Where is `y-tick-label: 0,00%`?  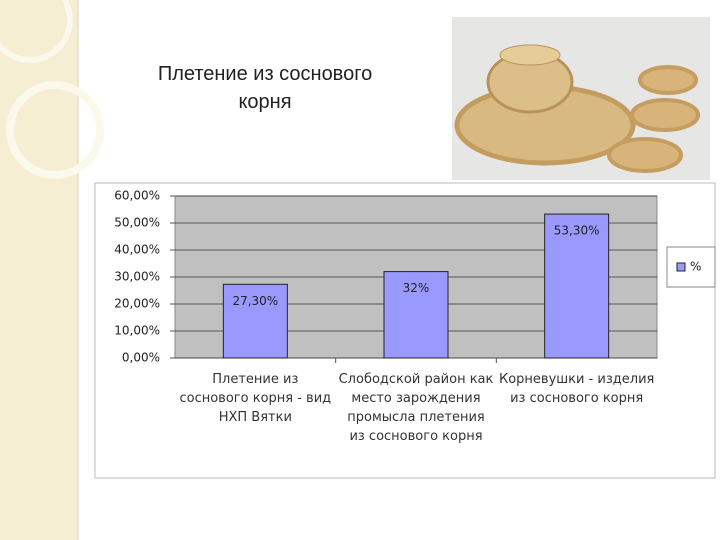 y-tick-label: 0,00% is located at coordinates (141, 358).